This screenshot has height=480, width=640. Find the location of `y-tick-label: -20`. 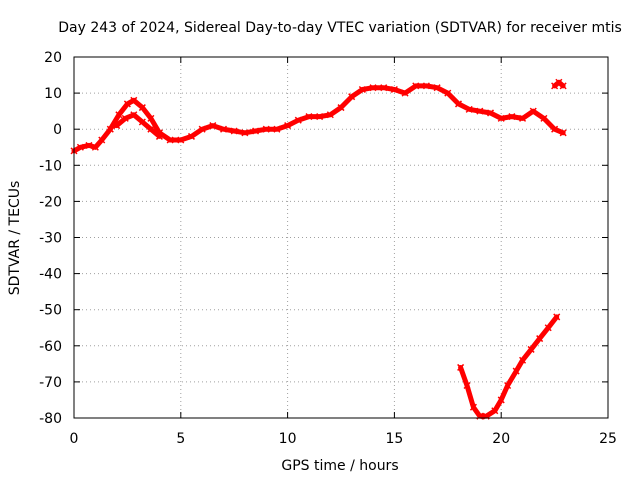

y-tick-label: -20 is located at coordinates (50, 202).